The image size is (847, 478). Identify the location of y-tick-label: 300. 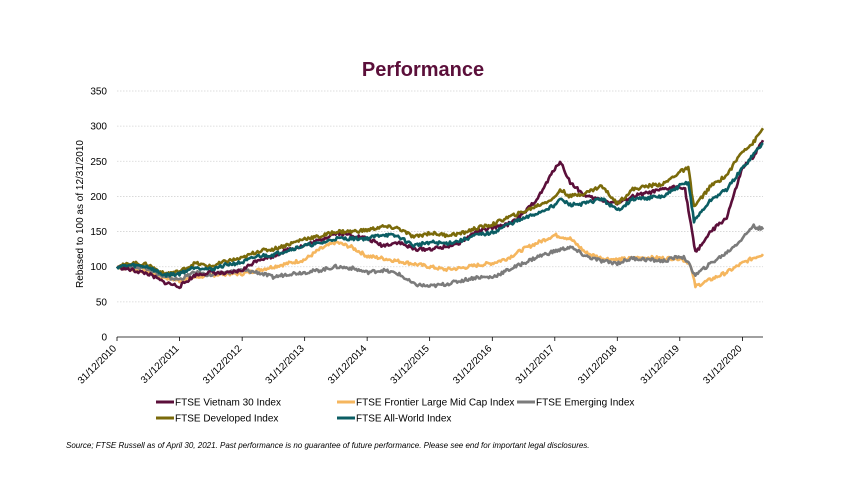
(98, 127).